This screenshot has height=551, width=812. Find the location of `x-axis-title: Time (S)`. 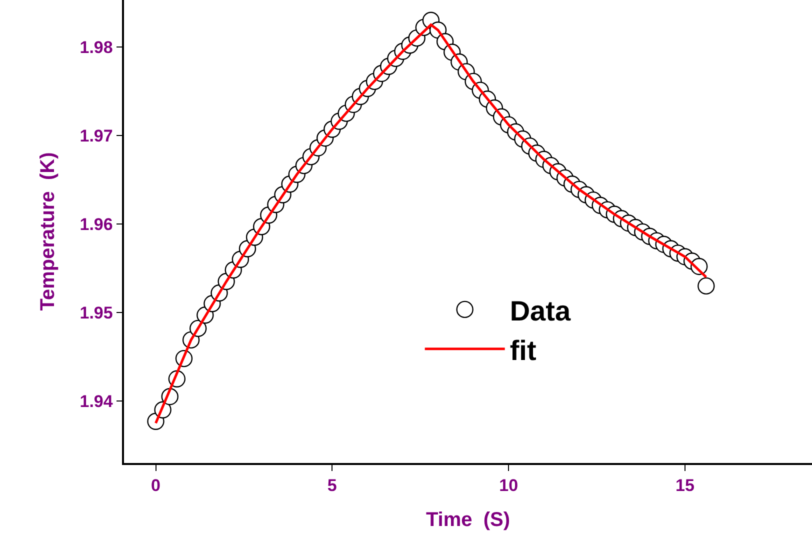

x-axis-title: Time (S) is located at coordinates (468, 520).